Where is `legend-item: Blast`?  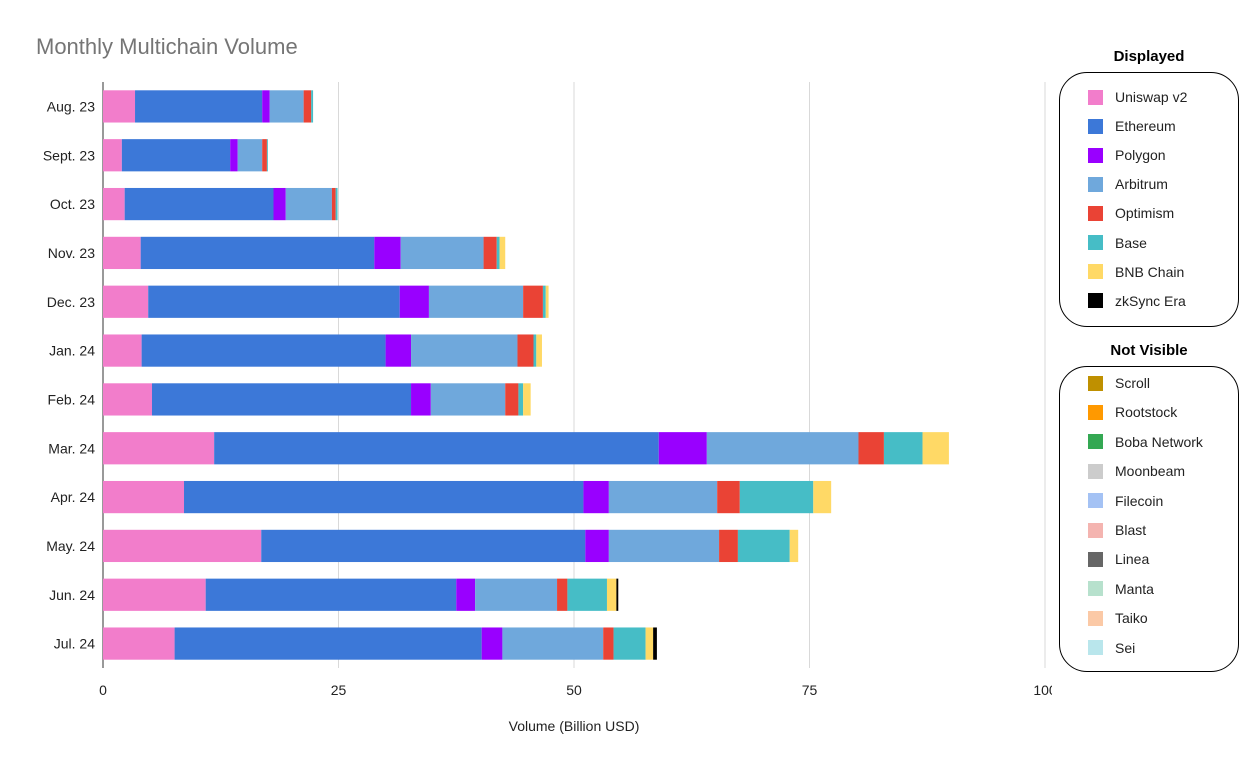
legend-item: Blast is located at coordinates (1117, 530).